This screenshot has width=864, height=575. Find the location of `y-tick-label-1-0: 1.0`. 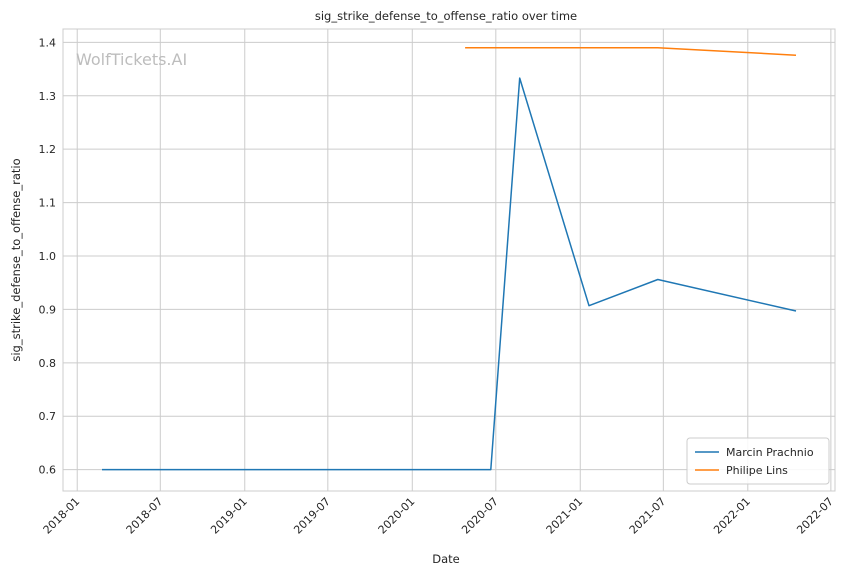

y-tick-label-1-0: 1.0 is located at coordinates (48, 256).